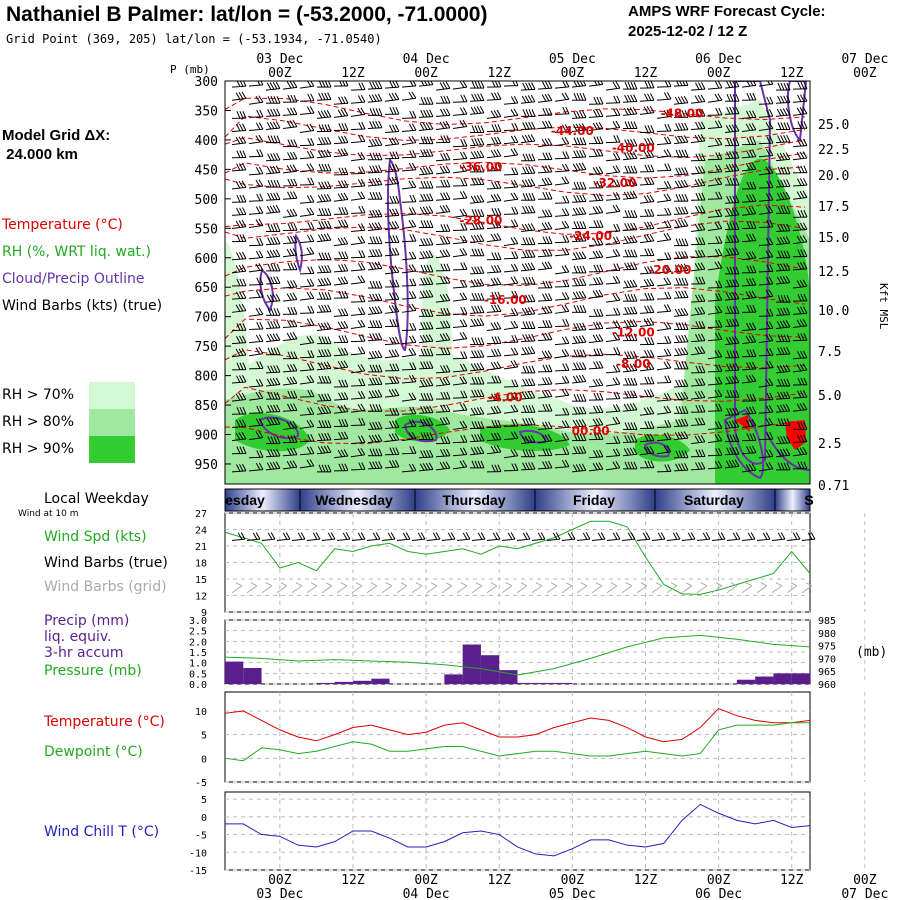  What do you see at coordinates (833, 486) in the screenshot?
I see `kft-tick-label: 0.71` at bounding box center [833, 486].